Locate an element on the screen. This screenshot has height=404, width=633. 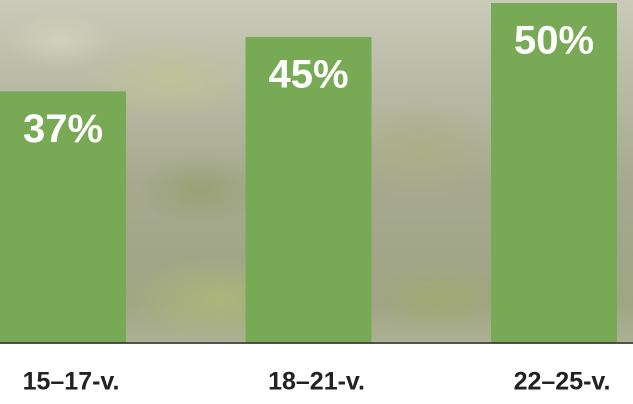
bar is located at coordinates (63, 217).